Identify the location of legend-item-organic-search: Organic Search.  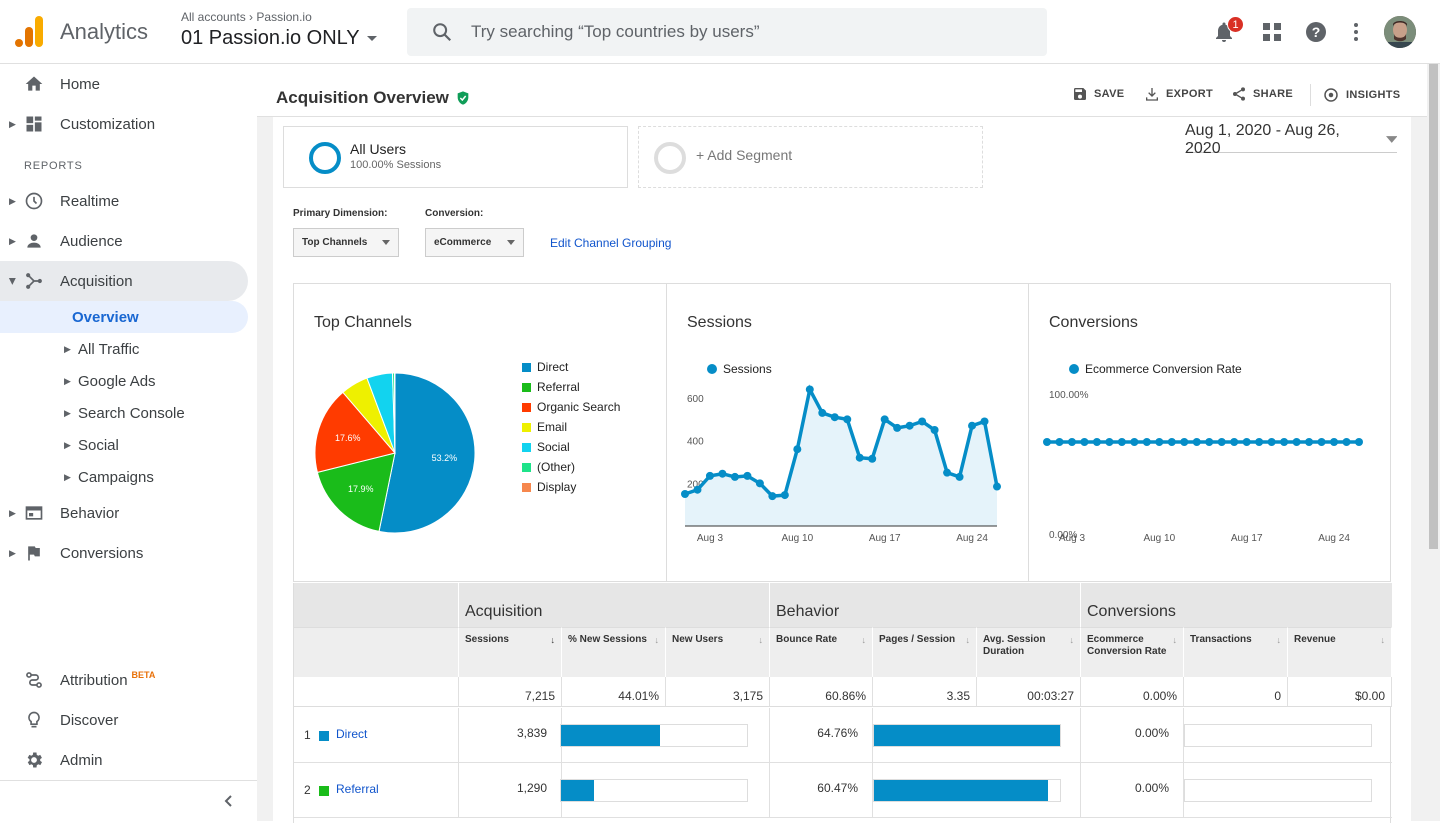
(571, 407).